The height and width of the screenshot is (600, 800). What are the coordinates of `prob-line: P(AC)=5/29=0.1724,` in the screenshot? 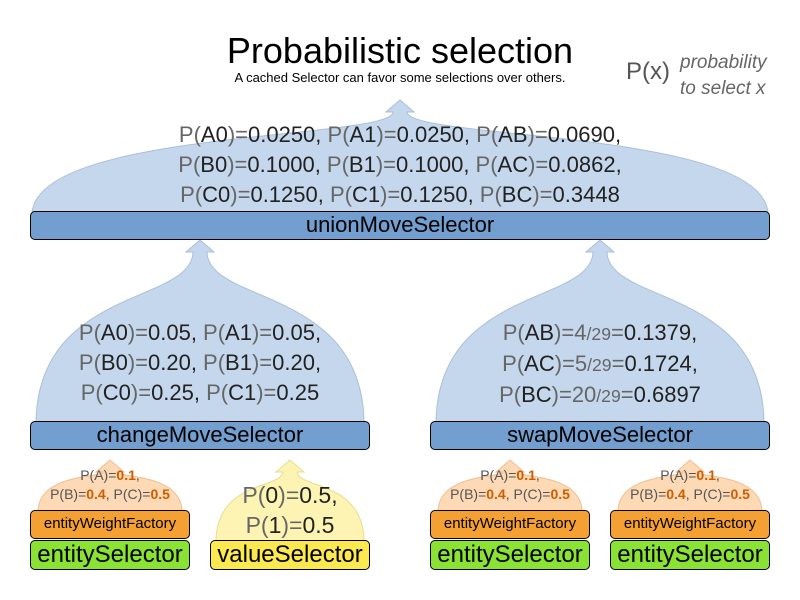 It's located at (600, 363).